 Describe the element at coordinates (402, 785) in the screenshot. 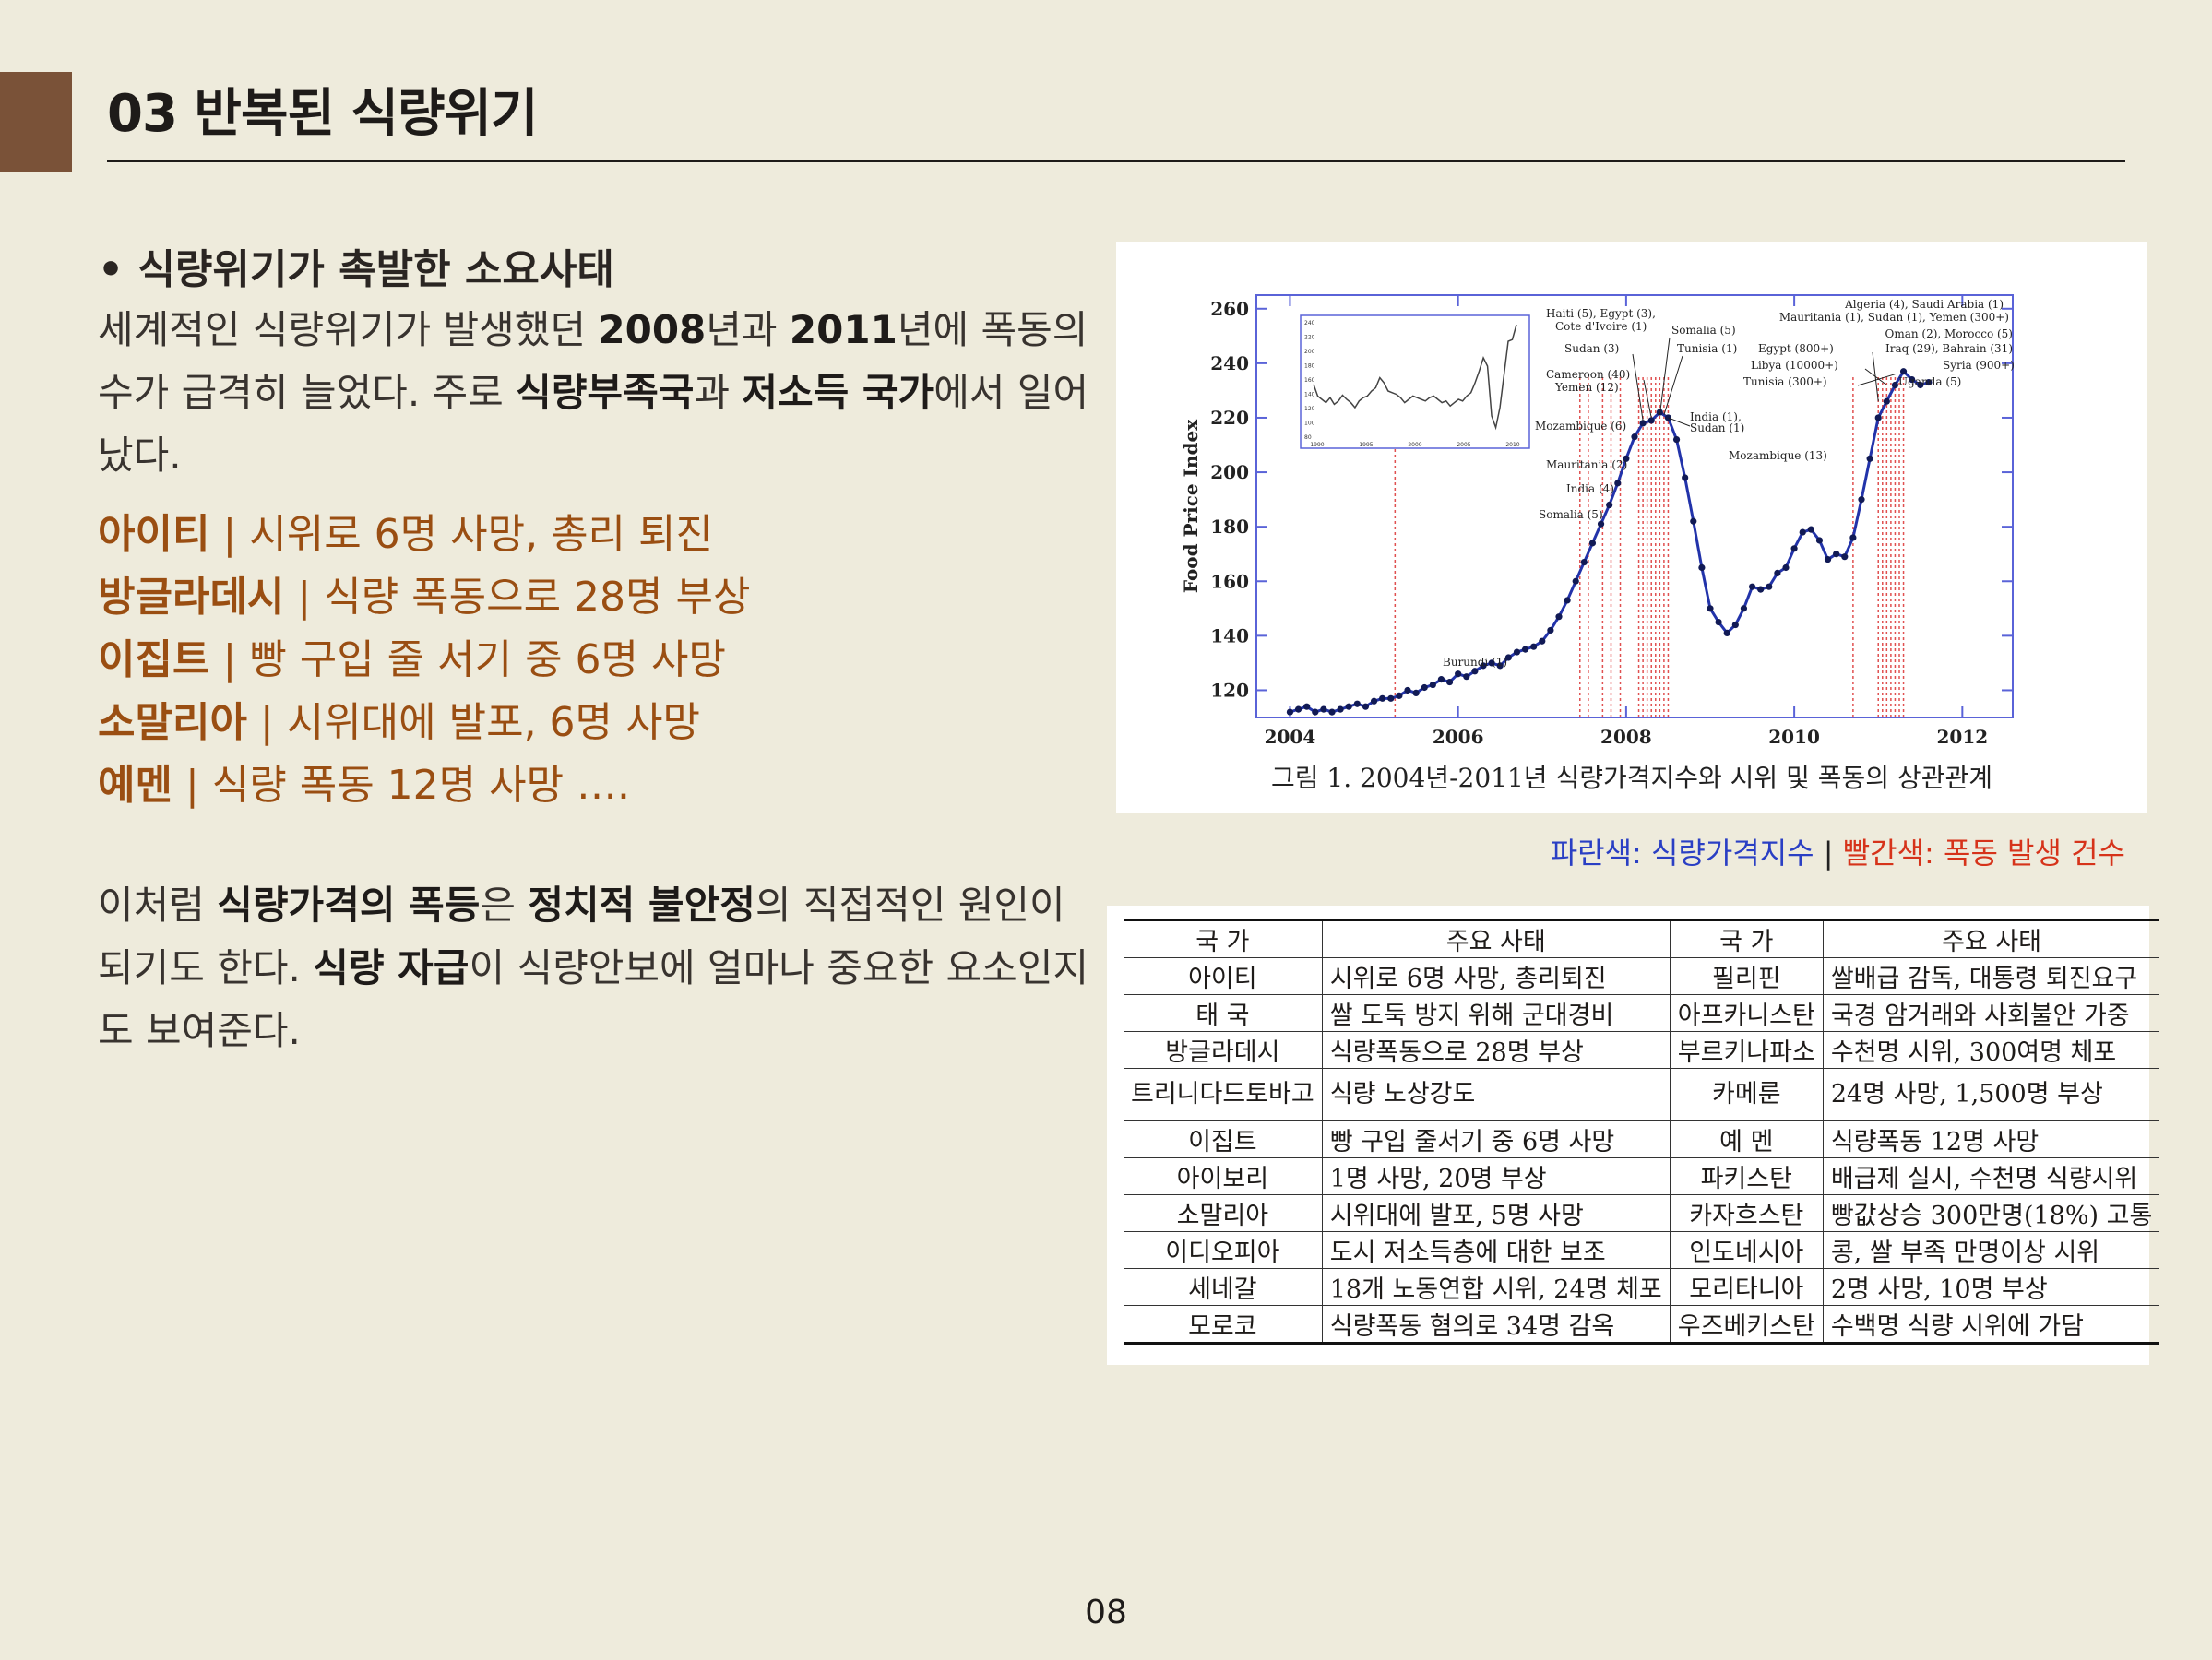

I see `event-detail: | 식량 폭동 12명 사망 ….` at that location.